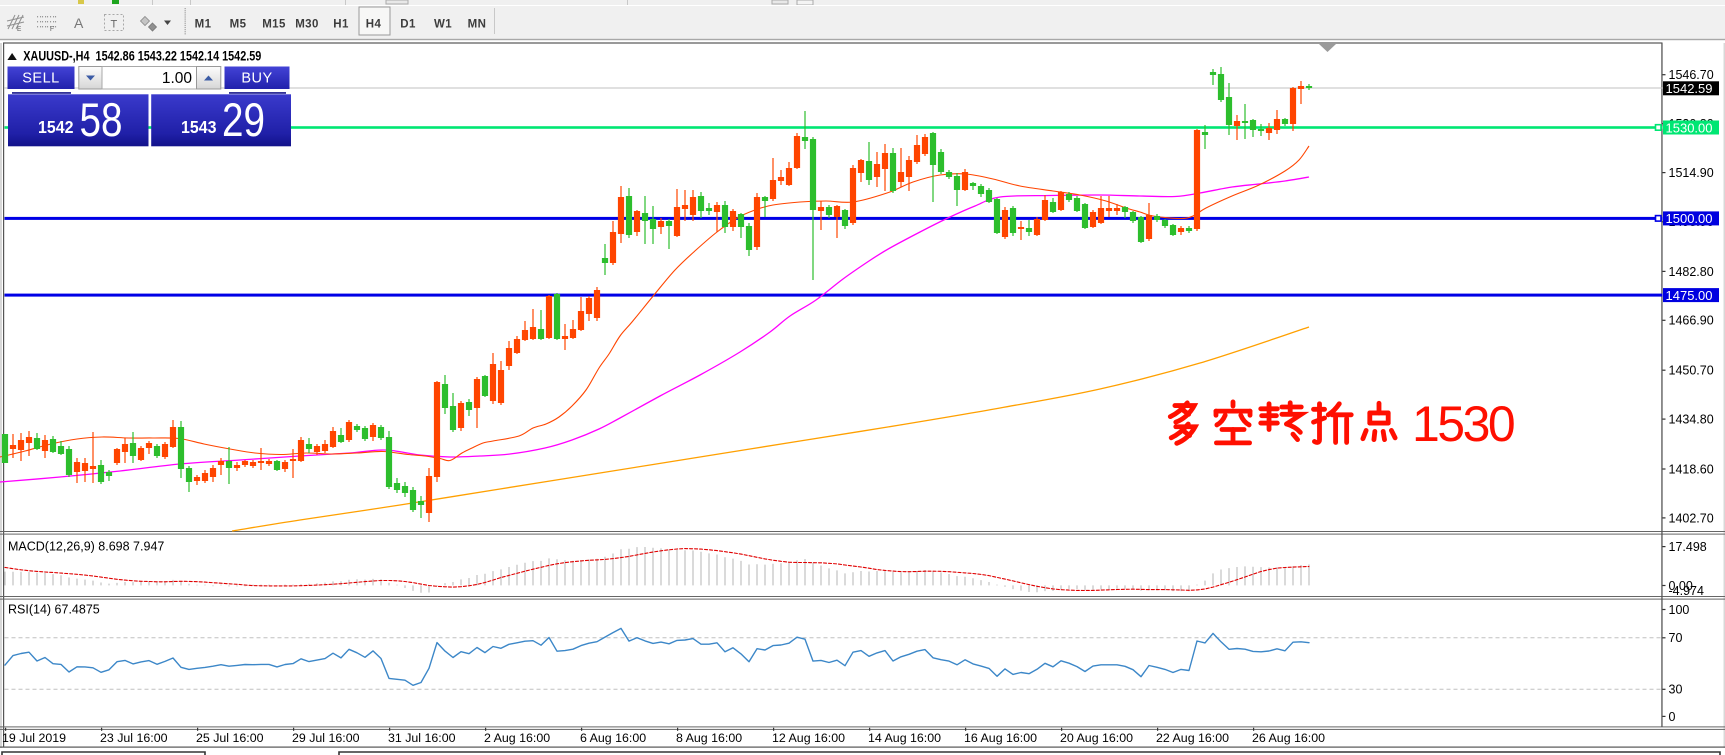  Describe the element at coordinates (1676, 690) in the screenshot. I see `svg-text: 30` at that location.